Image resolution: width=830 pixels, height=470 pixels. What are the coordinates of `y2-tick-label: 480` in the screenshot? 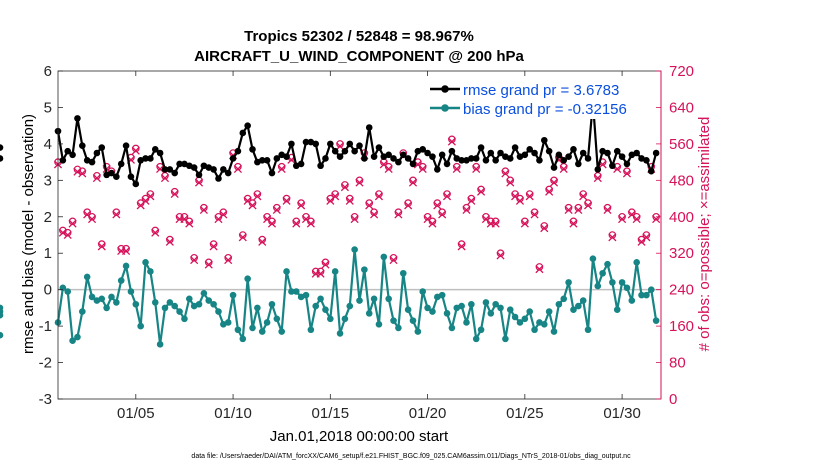 It's located at (681, 180).